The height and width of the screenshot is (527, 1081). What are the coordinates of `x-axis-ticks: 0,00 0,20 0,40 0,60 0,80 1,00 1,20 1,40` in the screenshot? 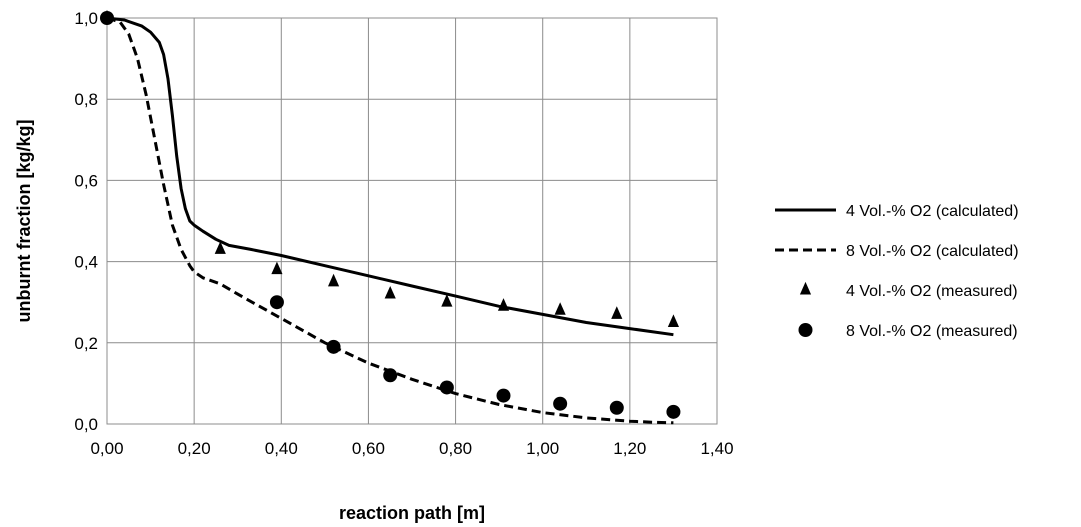 It's located at (411, 448).